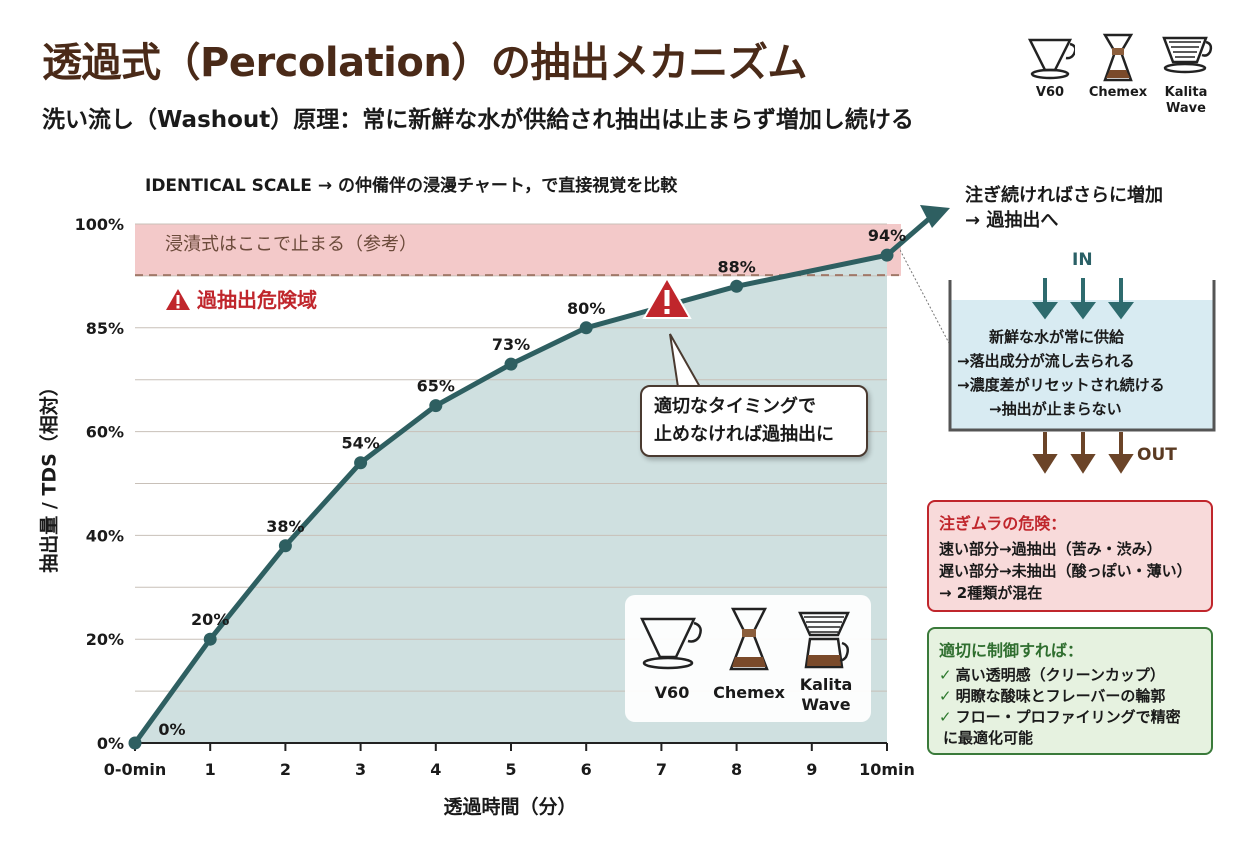 The image size is (1248, 848). I want to click on x-tick-label: 4, so click(435, 769).